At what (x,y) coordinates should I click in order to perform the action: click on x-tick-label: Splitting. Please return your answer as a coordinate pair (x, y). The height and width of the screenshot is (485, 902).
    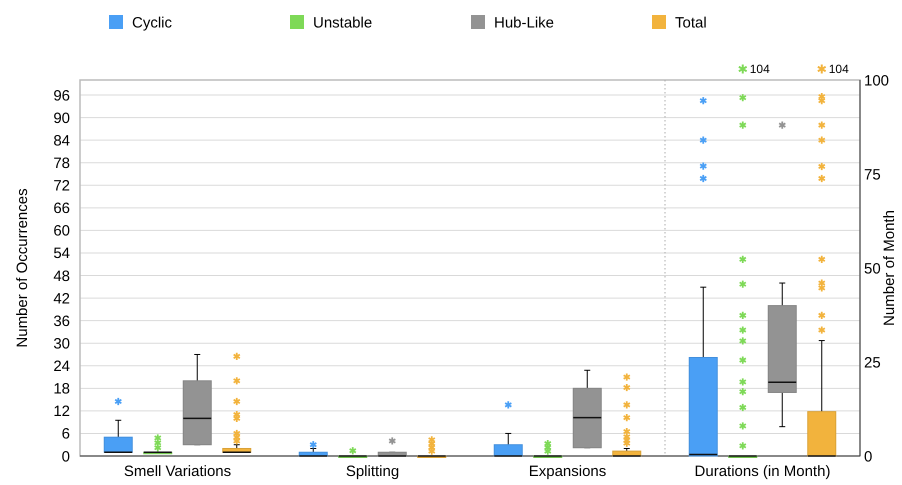
    Looking at the image, I should click on (373, 471).